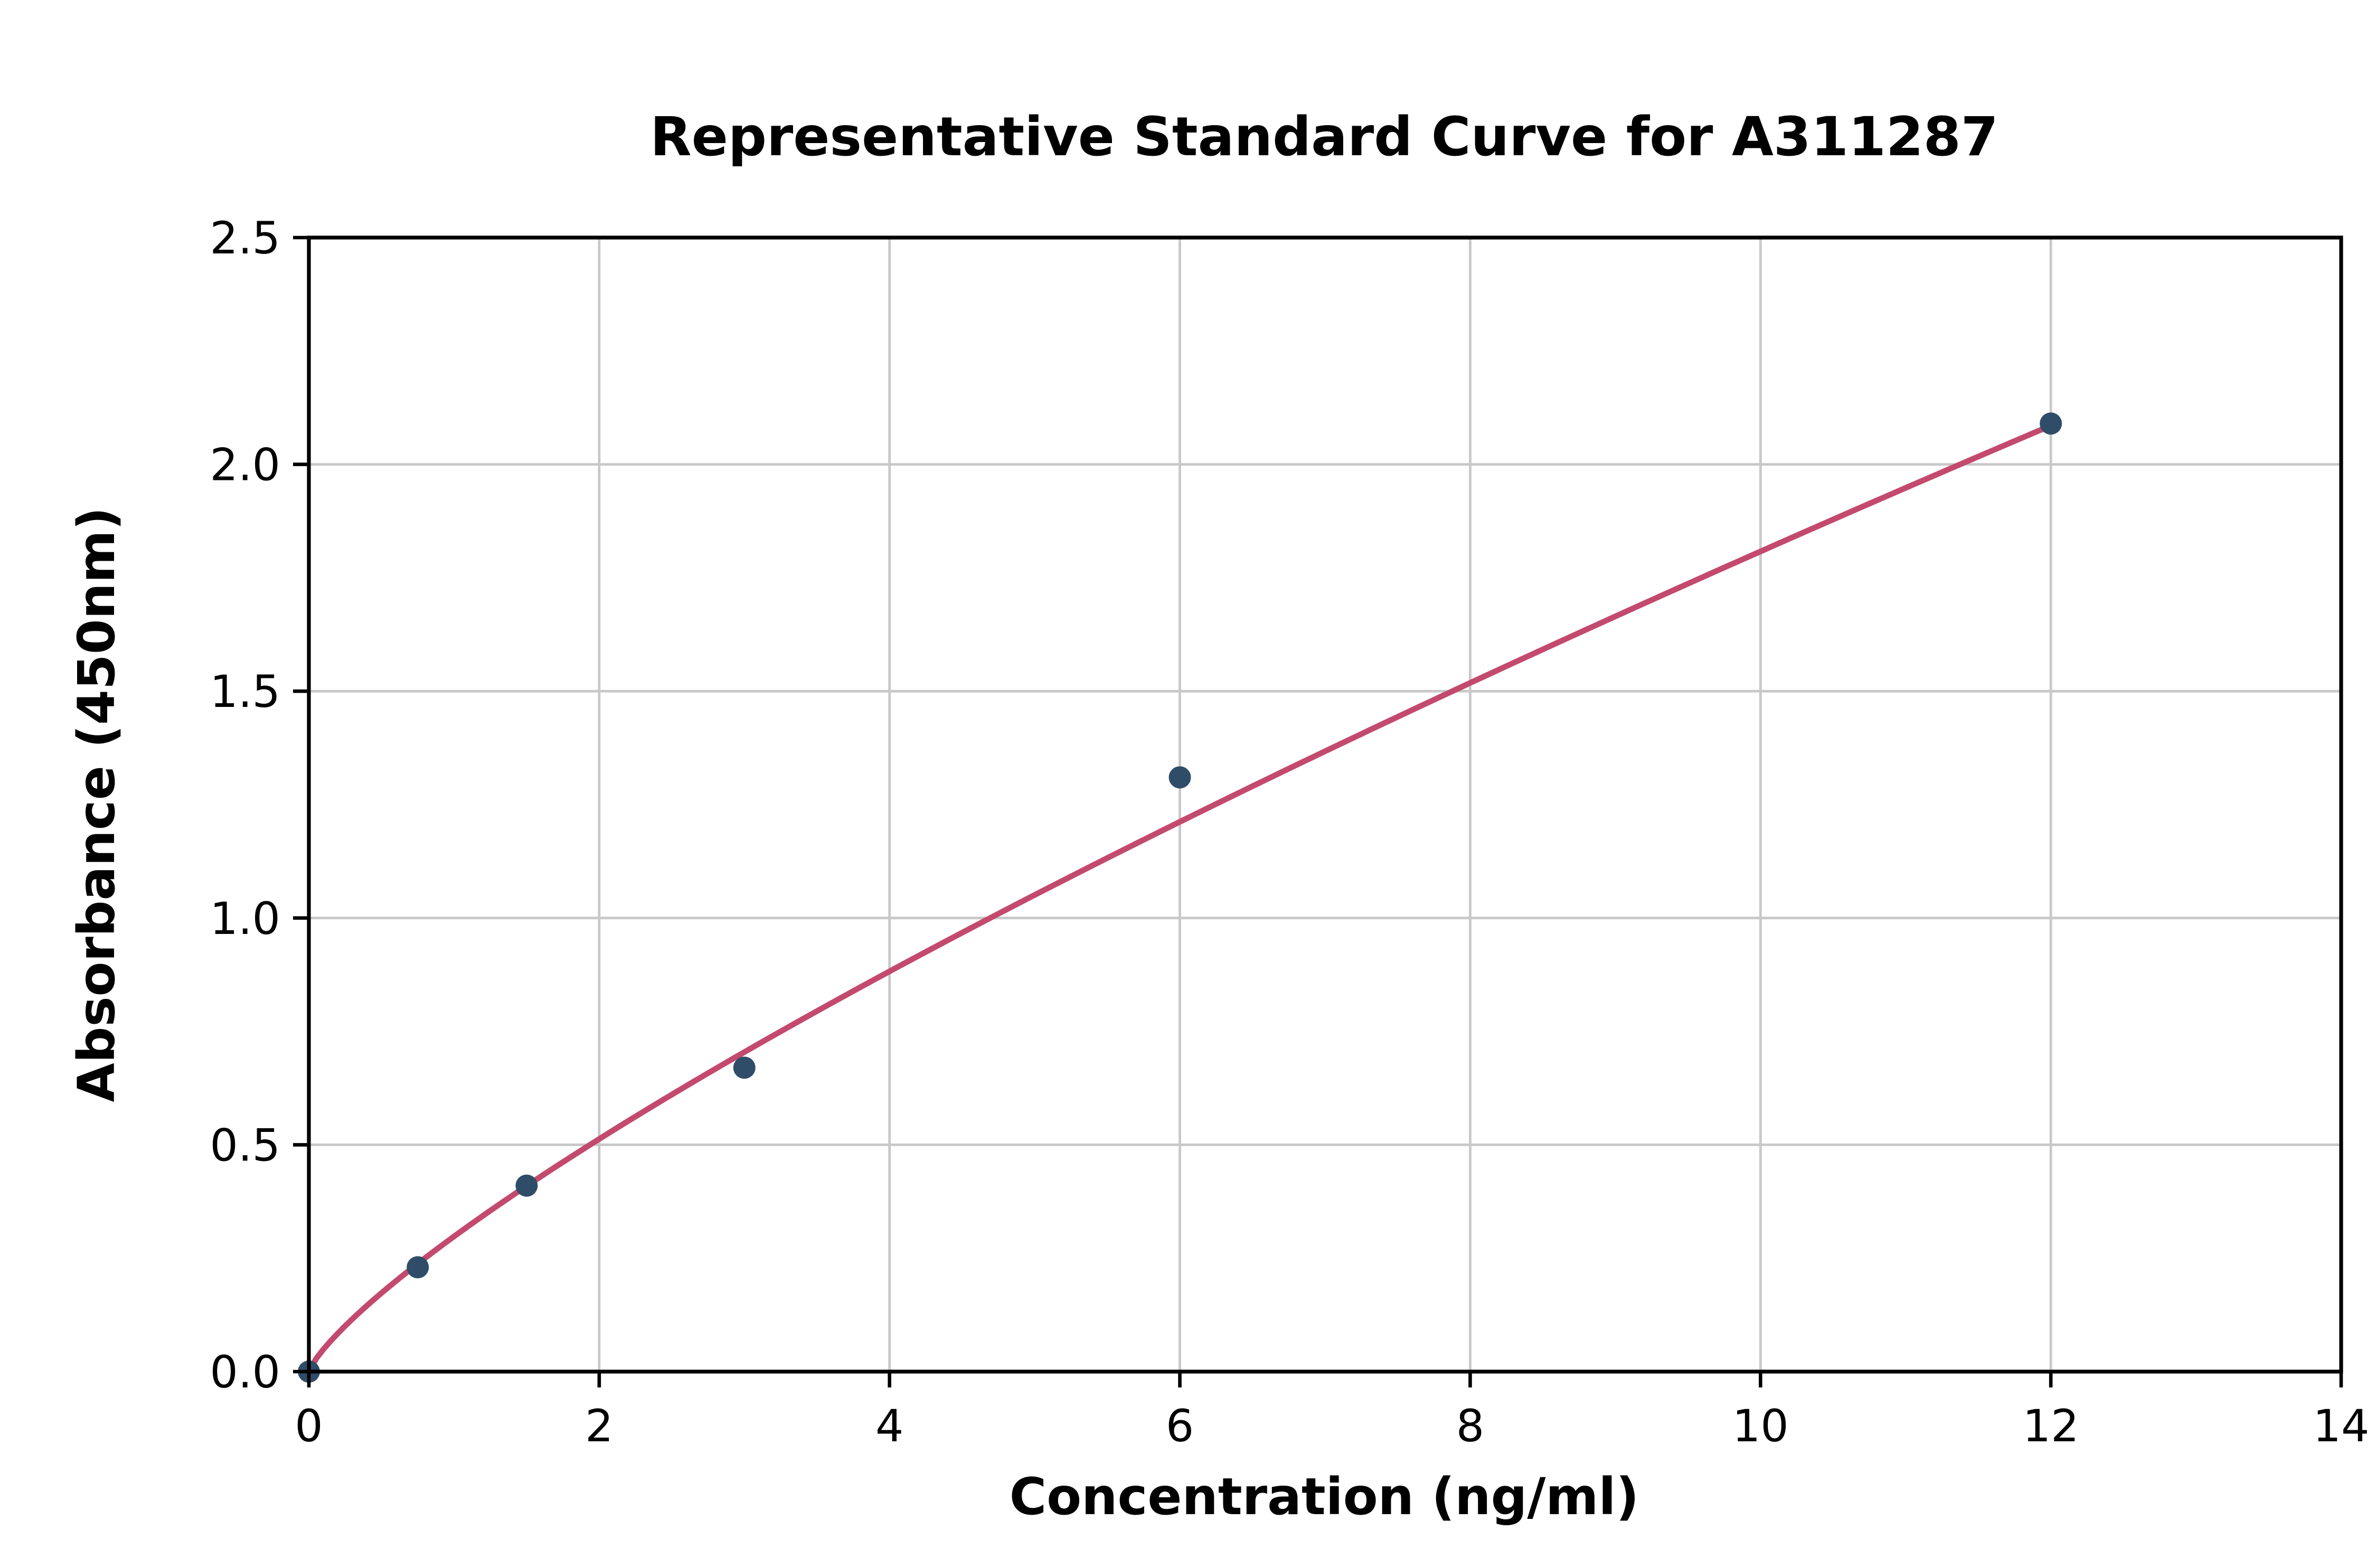 Image resolution: width=2376 pixels, height=1568 pixels. I want to click on y-tick-label: 1.0, so click(245, 918).